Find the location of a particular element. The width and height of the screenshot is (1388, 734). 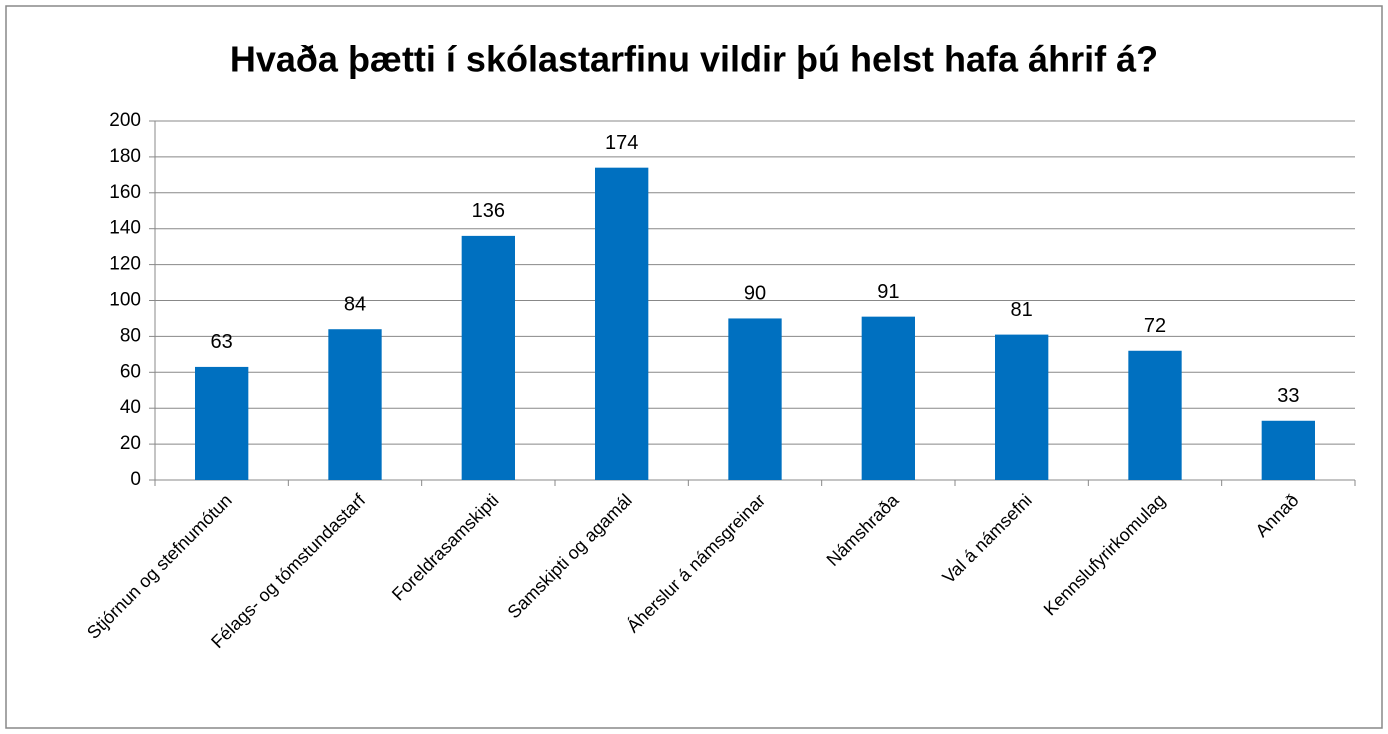

y-tick-label: 60 is located at coordinates (130, 371).